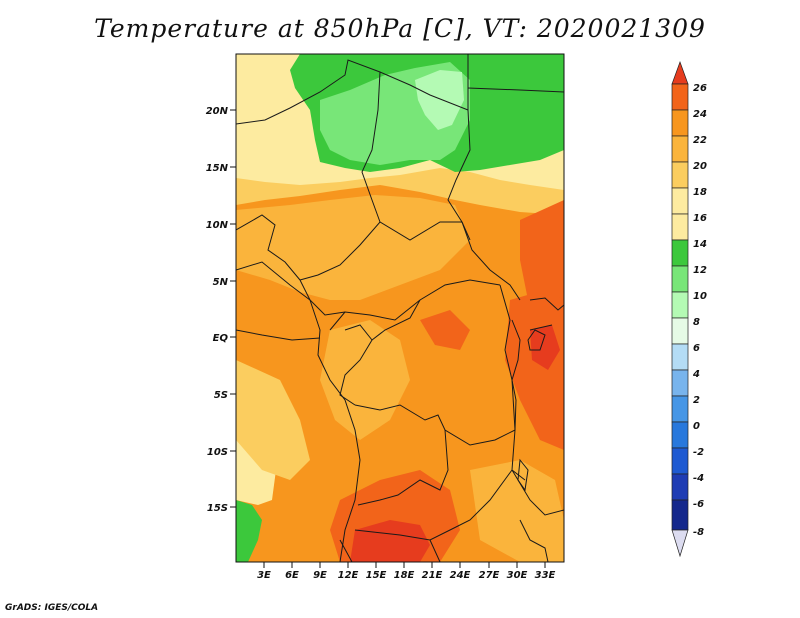 The height and width of the screenshot is (618, 800). I want to click on lon-label: 30E, so click(517, 575).